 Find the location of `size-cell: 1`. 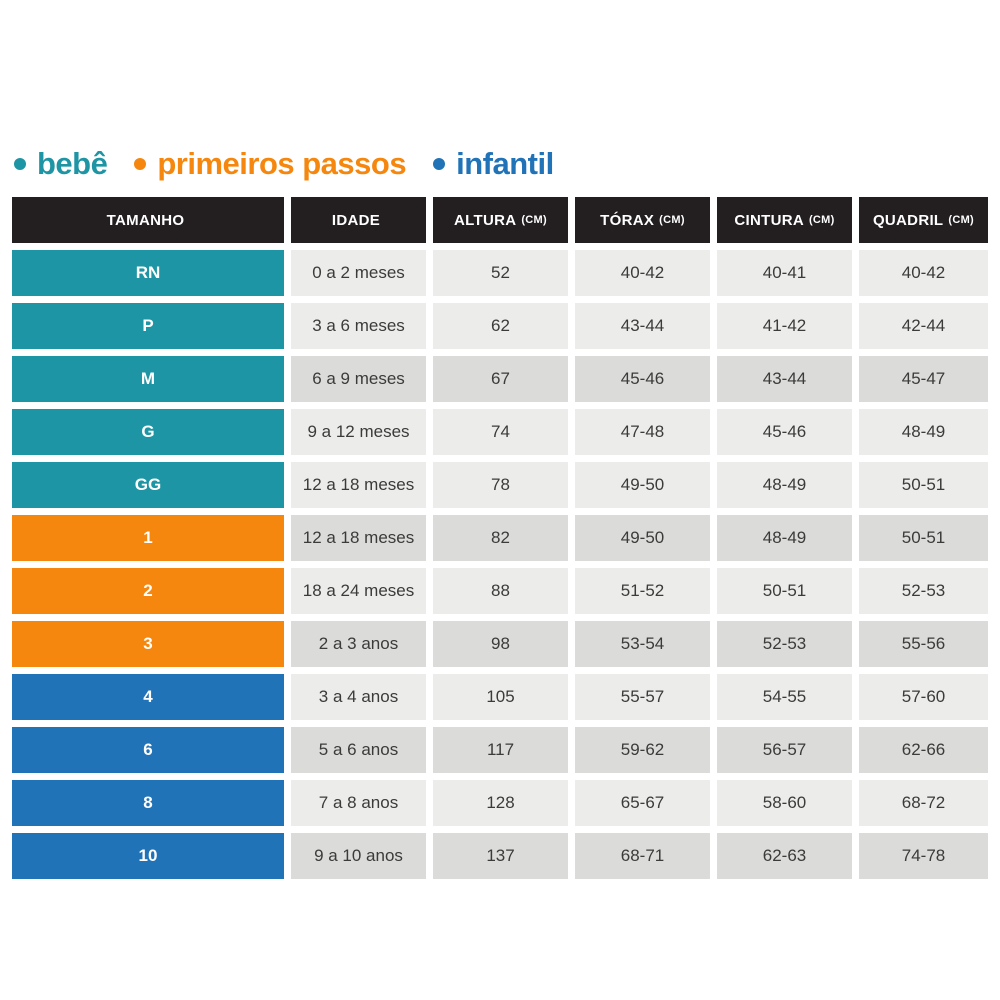

size-cell: 1 is located at coordinates (148, 538).